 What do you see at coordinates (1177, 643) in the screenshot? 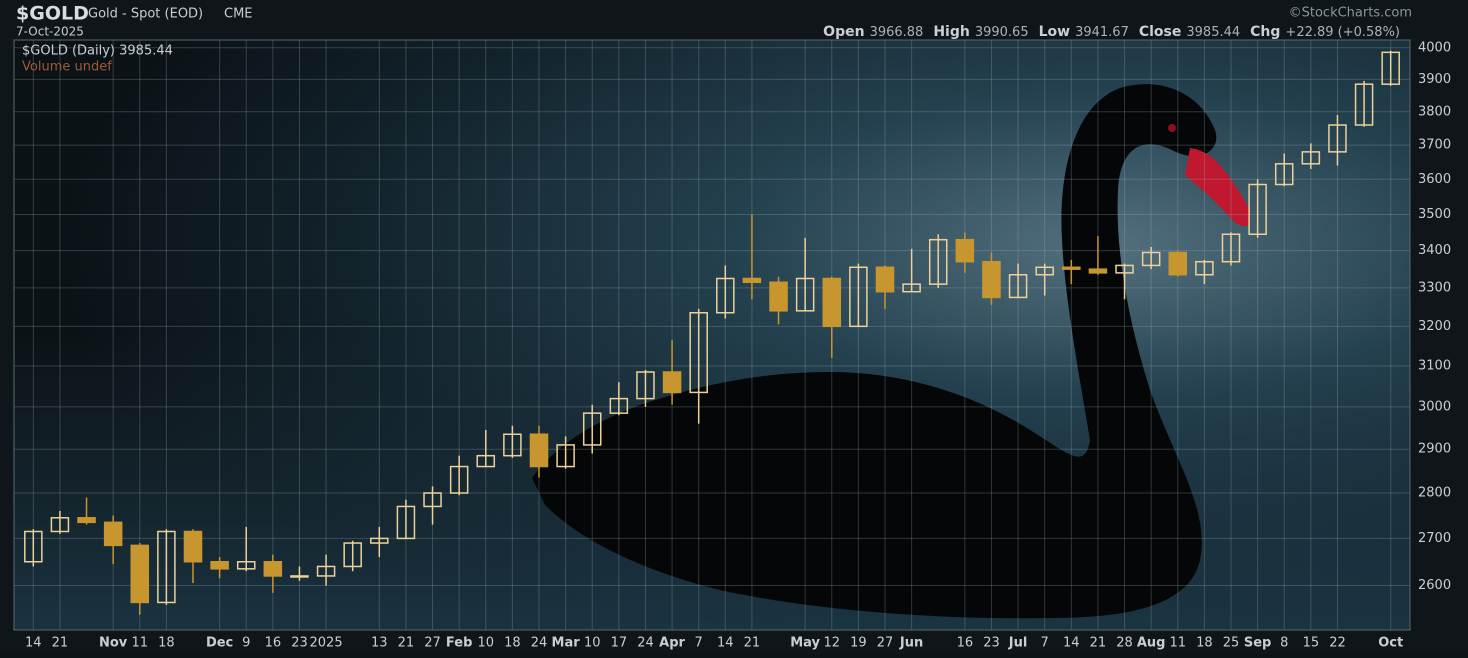
I see `x-tick-label: 11` at bounding box center [1177, 643].